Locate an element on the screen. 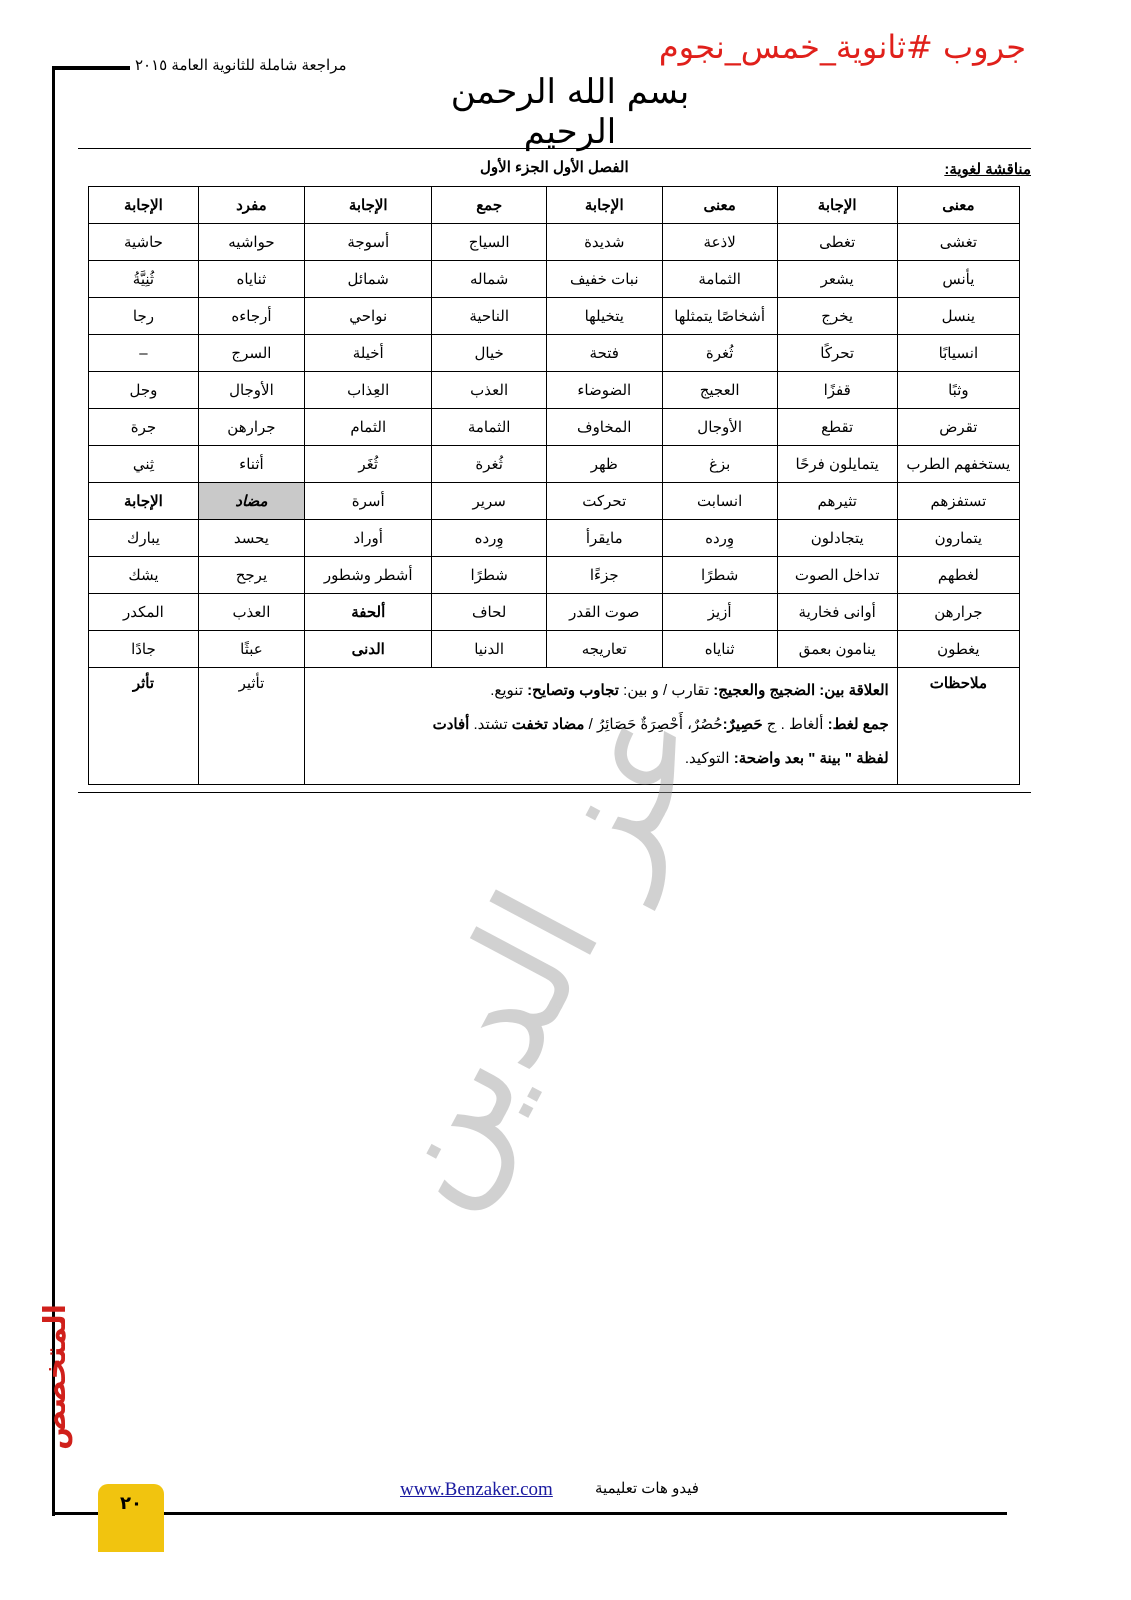 The image size is (1131, 1600). table-cell: شمائل is located at coordinates (368, 279).